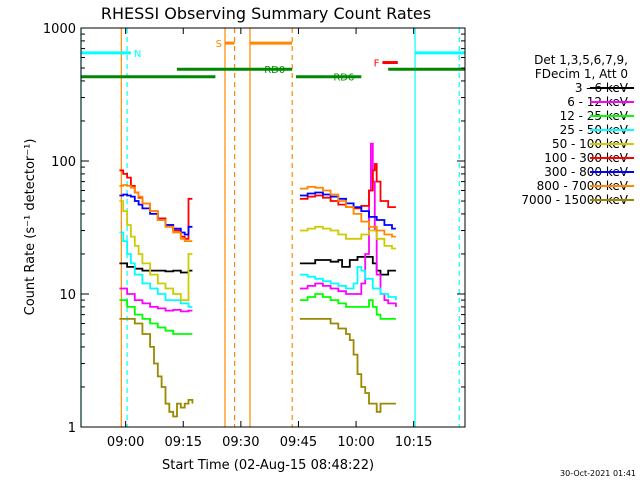 The image size is (640, 480). What do you see at coordinates (355, 442) in the screenshot?
I see `x-tick-label: 10:00` at bounding box center [355, 442].